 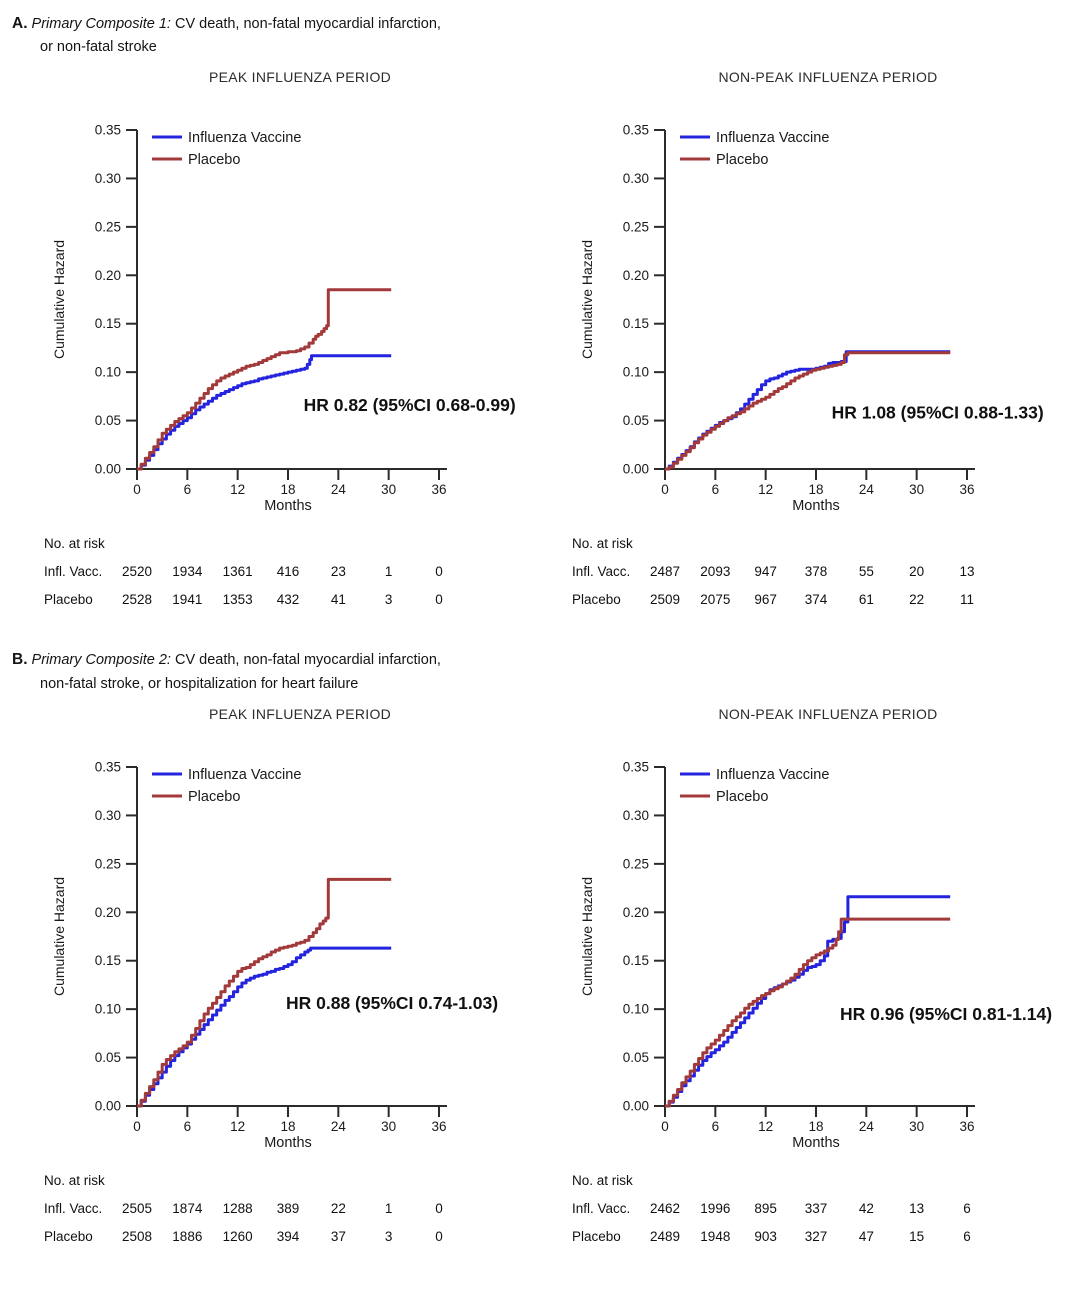 I want to click on hazard-ratio-annotation: HR 1.08 (95%CI 0.88-1.33), so click(x=938, y=413).